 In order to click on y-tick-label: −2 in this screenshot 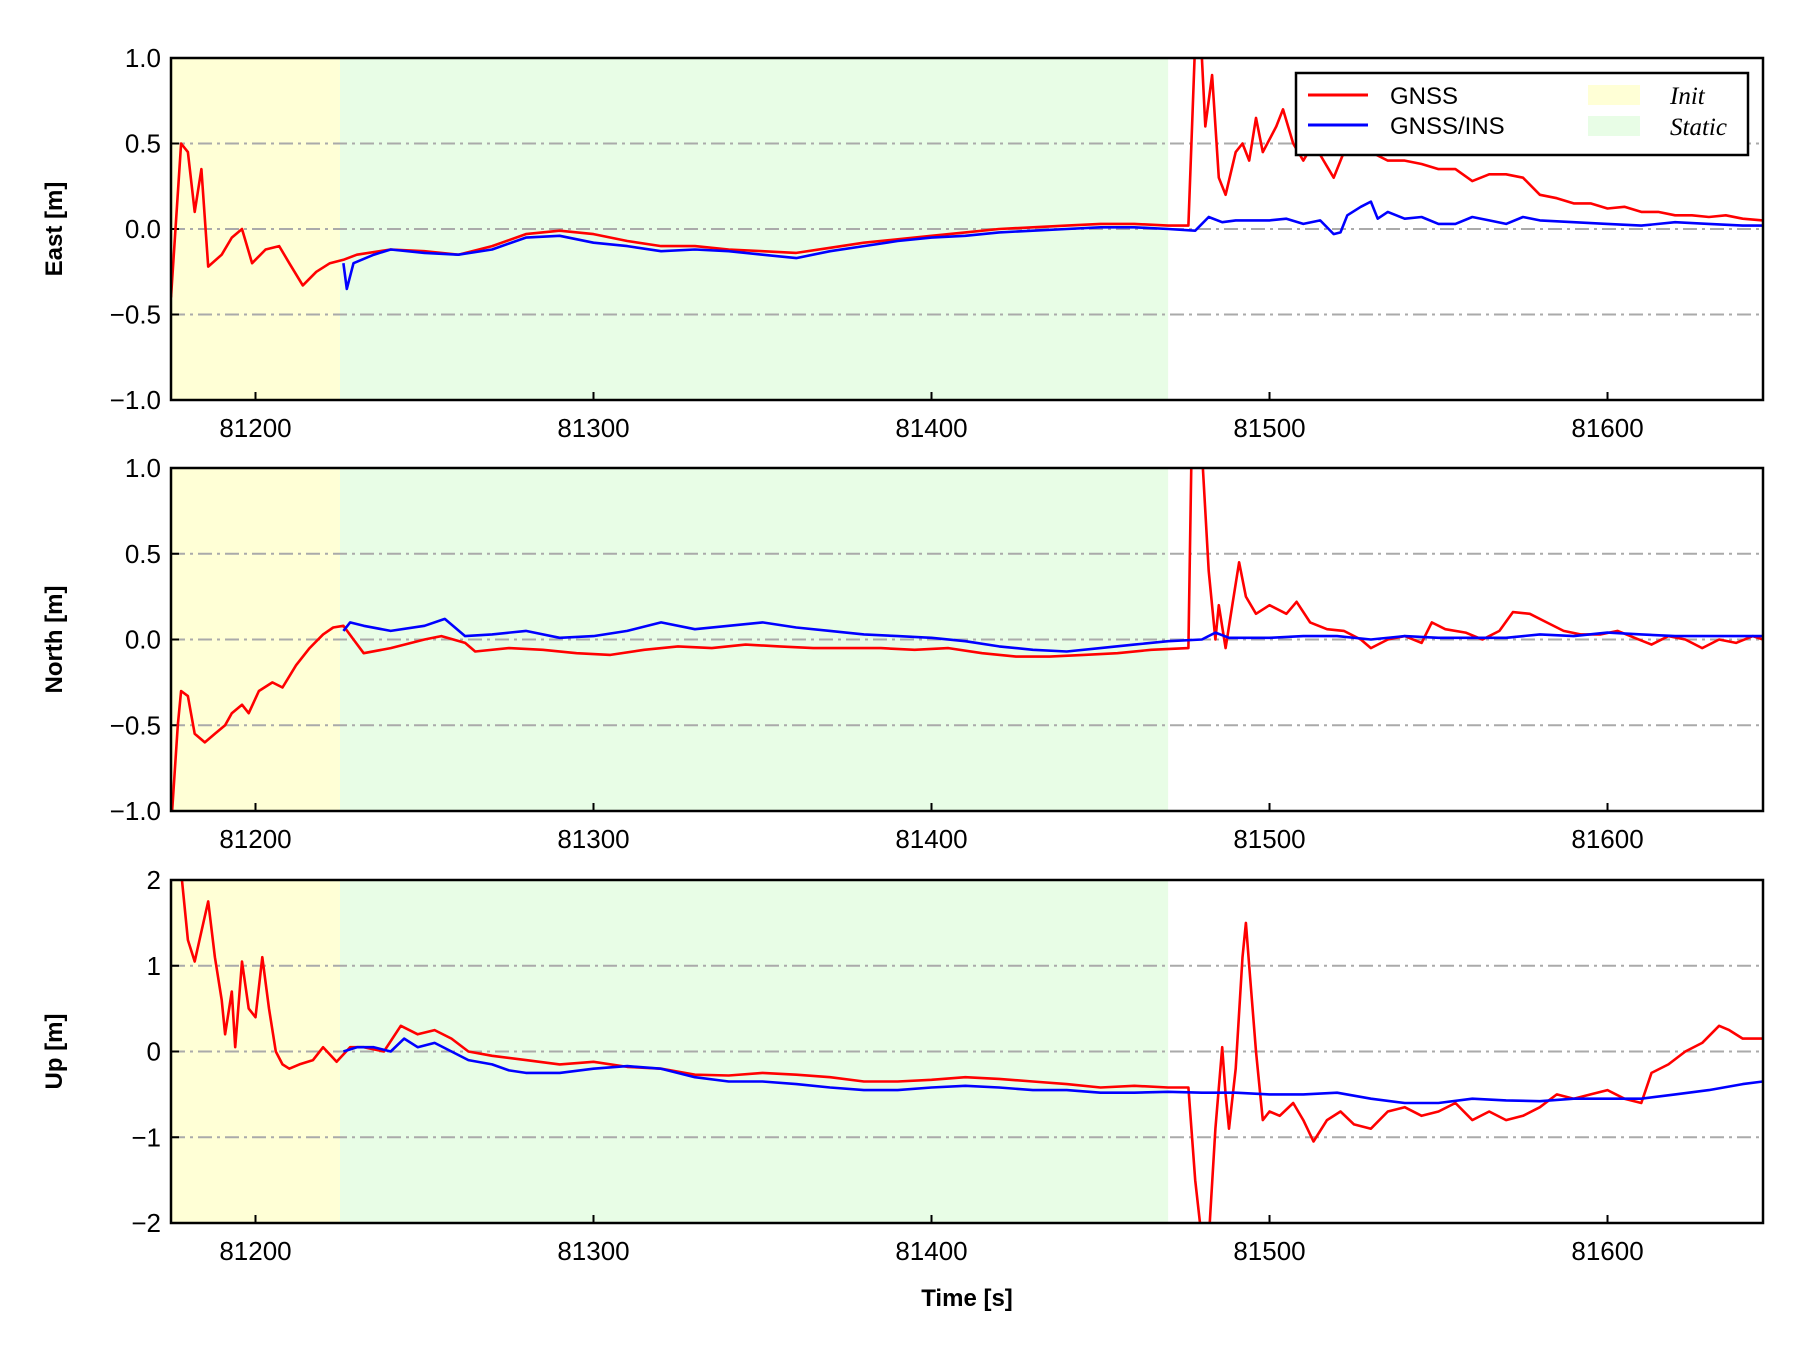, I will do `click(146, 1223)`.